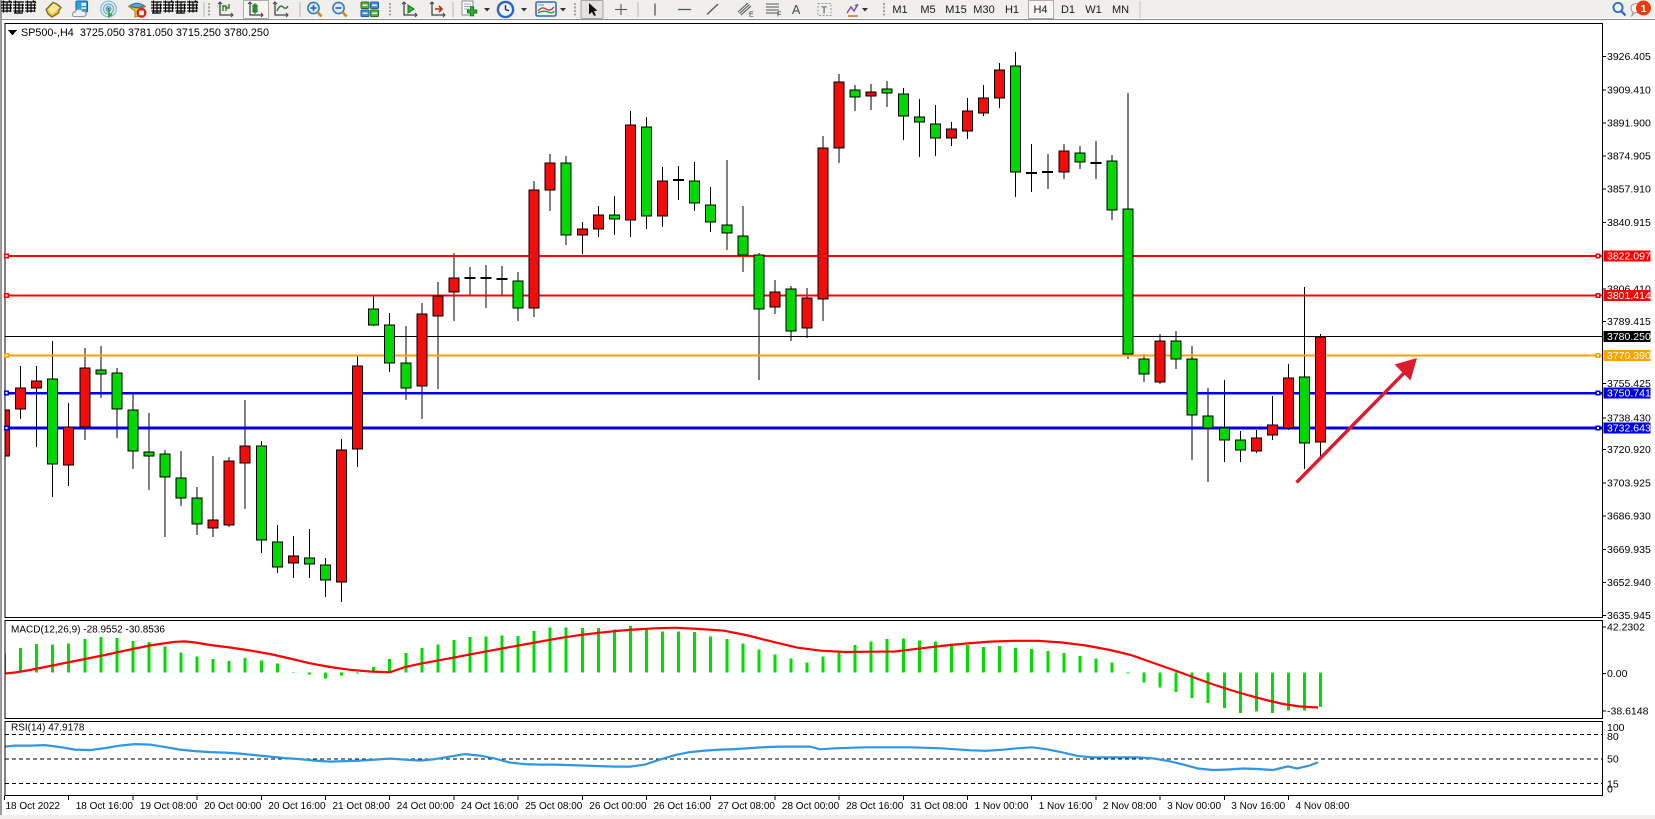  I want to click on svg-text: 80, so click(1613, 737).